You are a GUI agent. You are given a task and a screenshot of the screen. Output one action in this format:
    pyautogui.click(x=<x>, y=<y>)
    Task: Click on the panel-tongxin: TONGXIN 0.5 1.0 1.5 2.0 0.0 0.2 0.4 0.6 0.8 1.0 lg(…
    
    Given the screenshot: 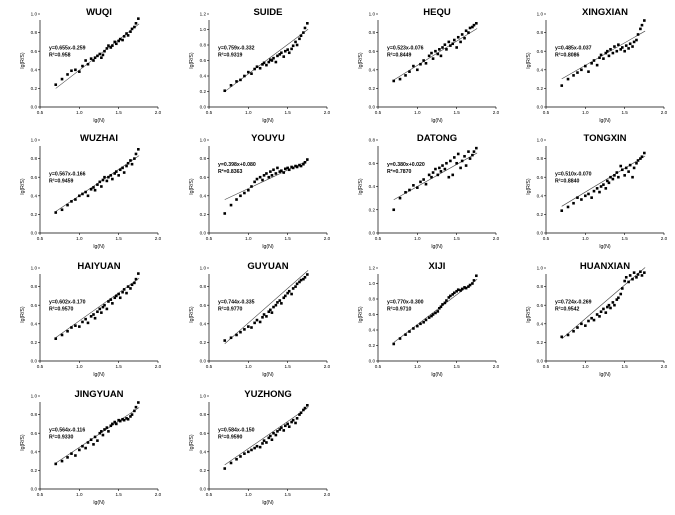 What is the action you would take?
    pyautogui.click(x=597, y=191)
    